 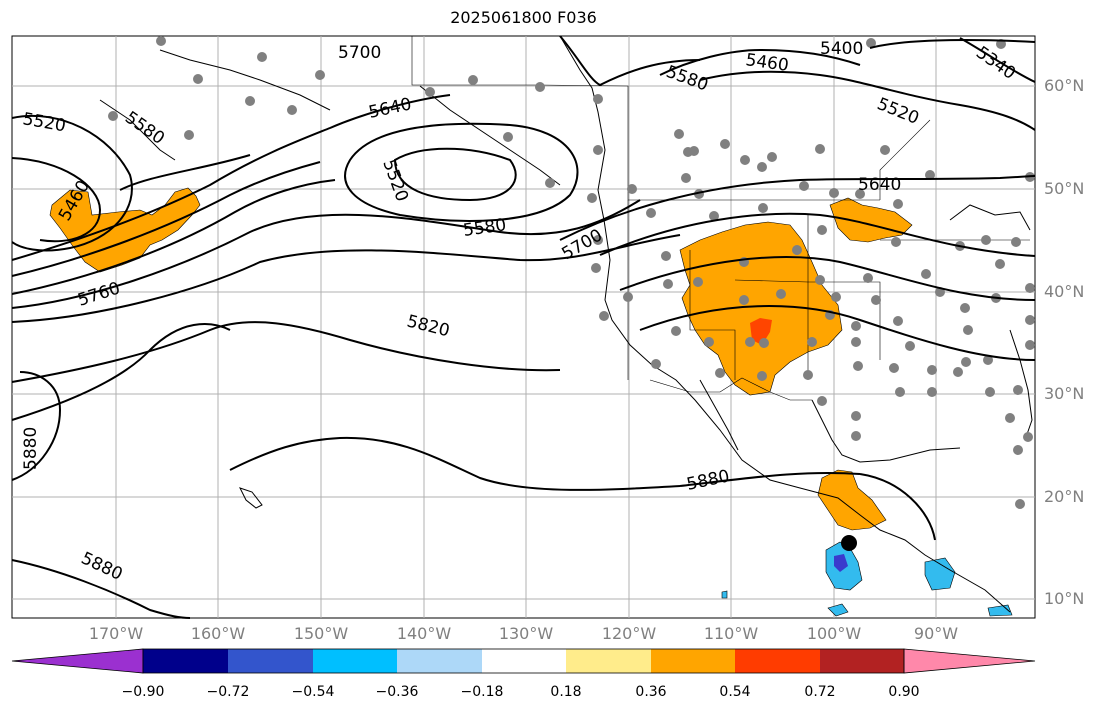 I want to click on contour-label: 5700, so click(x=359, y=53).